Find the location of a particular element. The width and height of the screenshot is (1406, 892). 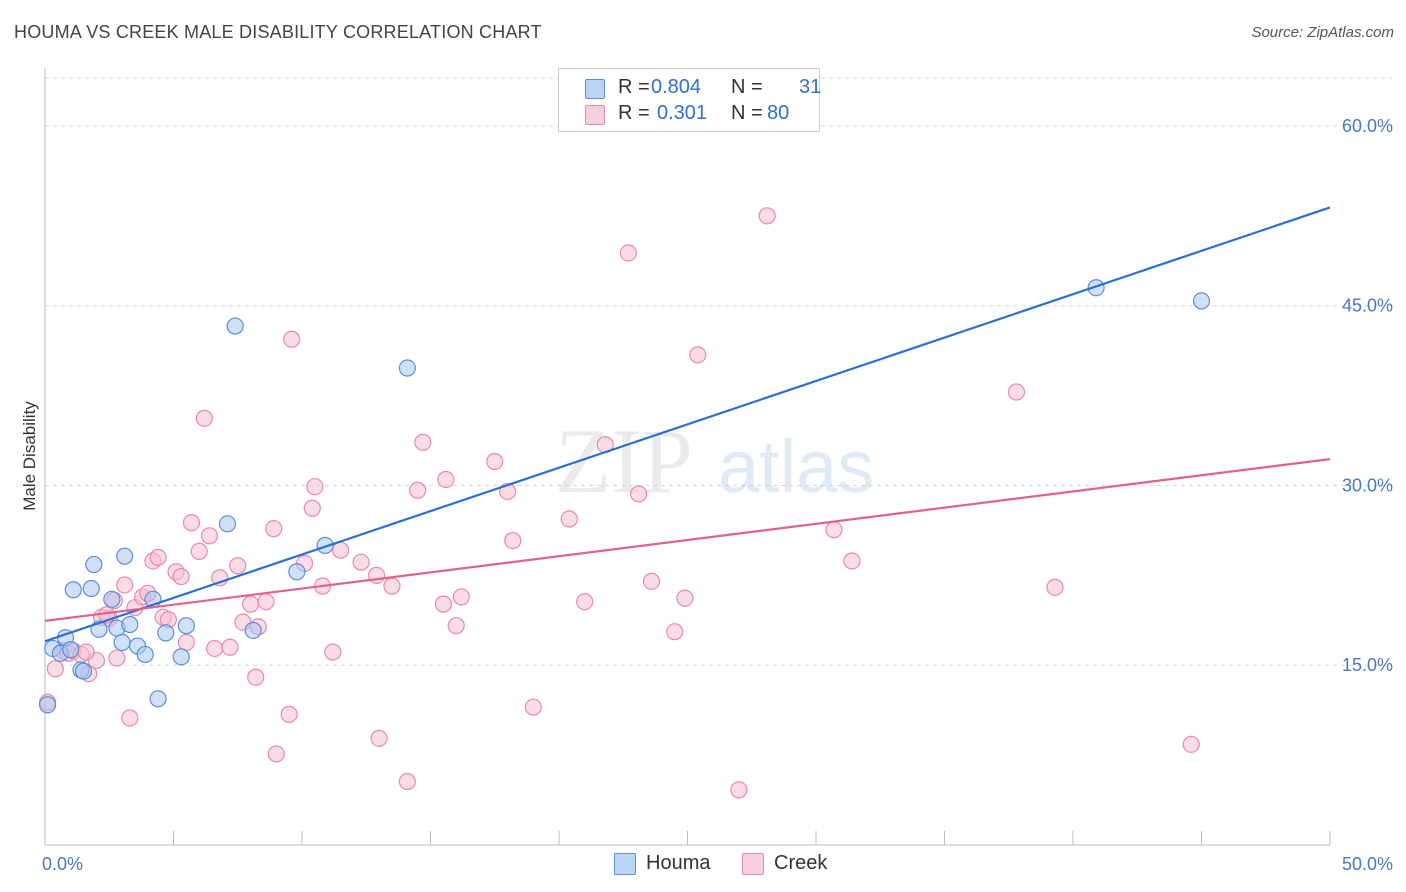

creek-n-label: N = is located at coordinates (747, 113).